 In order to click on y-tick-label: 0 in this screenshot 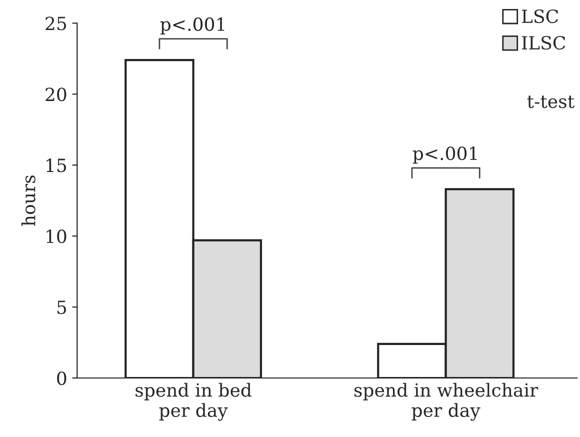, I will do `click(61, 378)`.